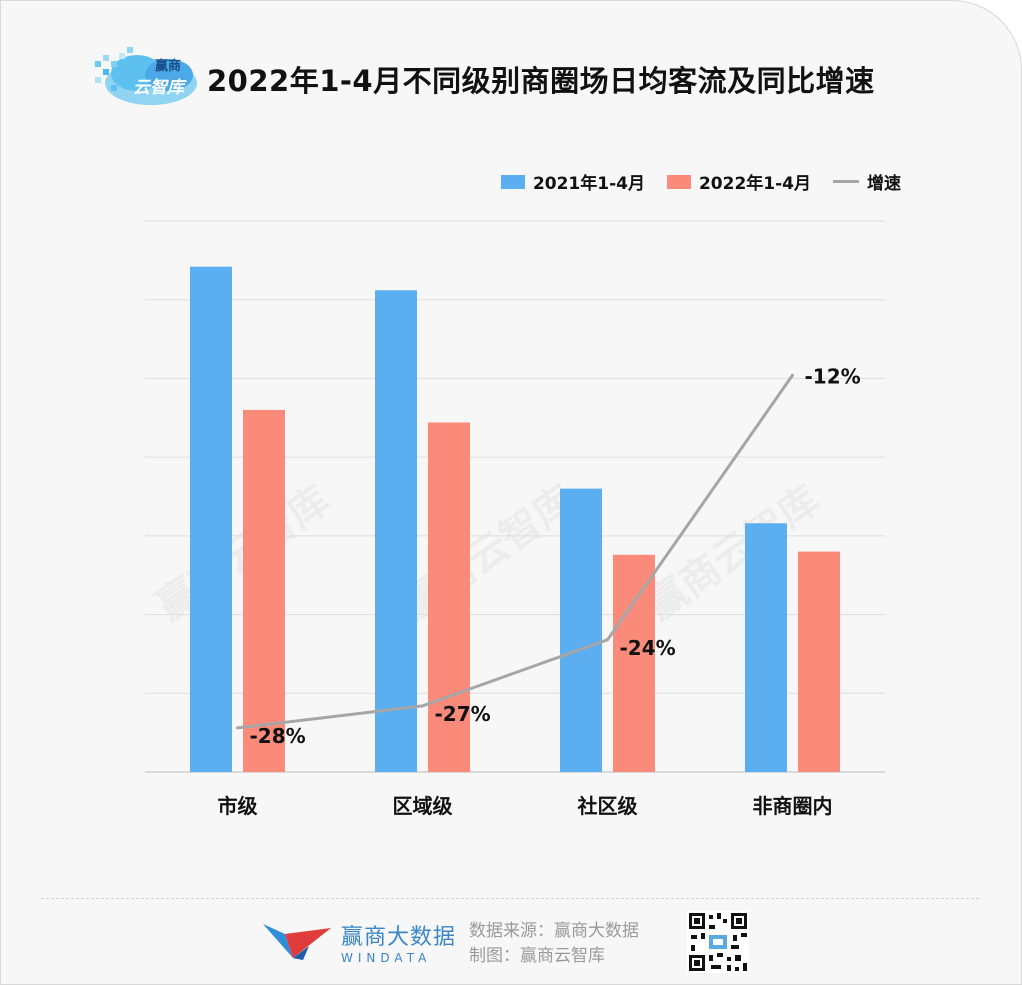  I want to click on legend-item-2021: 2021年1-4月, so click(572, 181).